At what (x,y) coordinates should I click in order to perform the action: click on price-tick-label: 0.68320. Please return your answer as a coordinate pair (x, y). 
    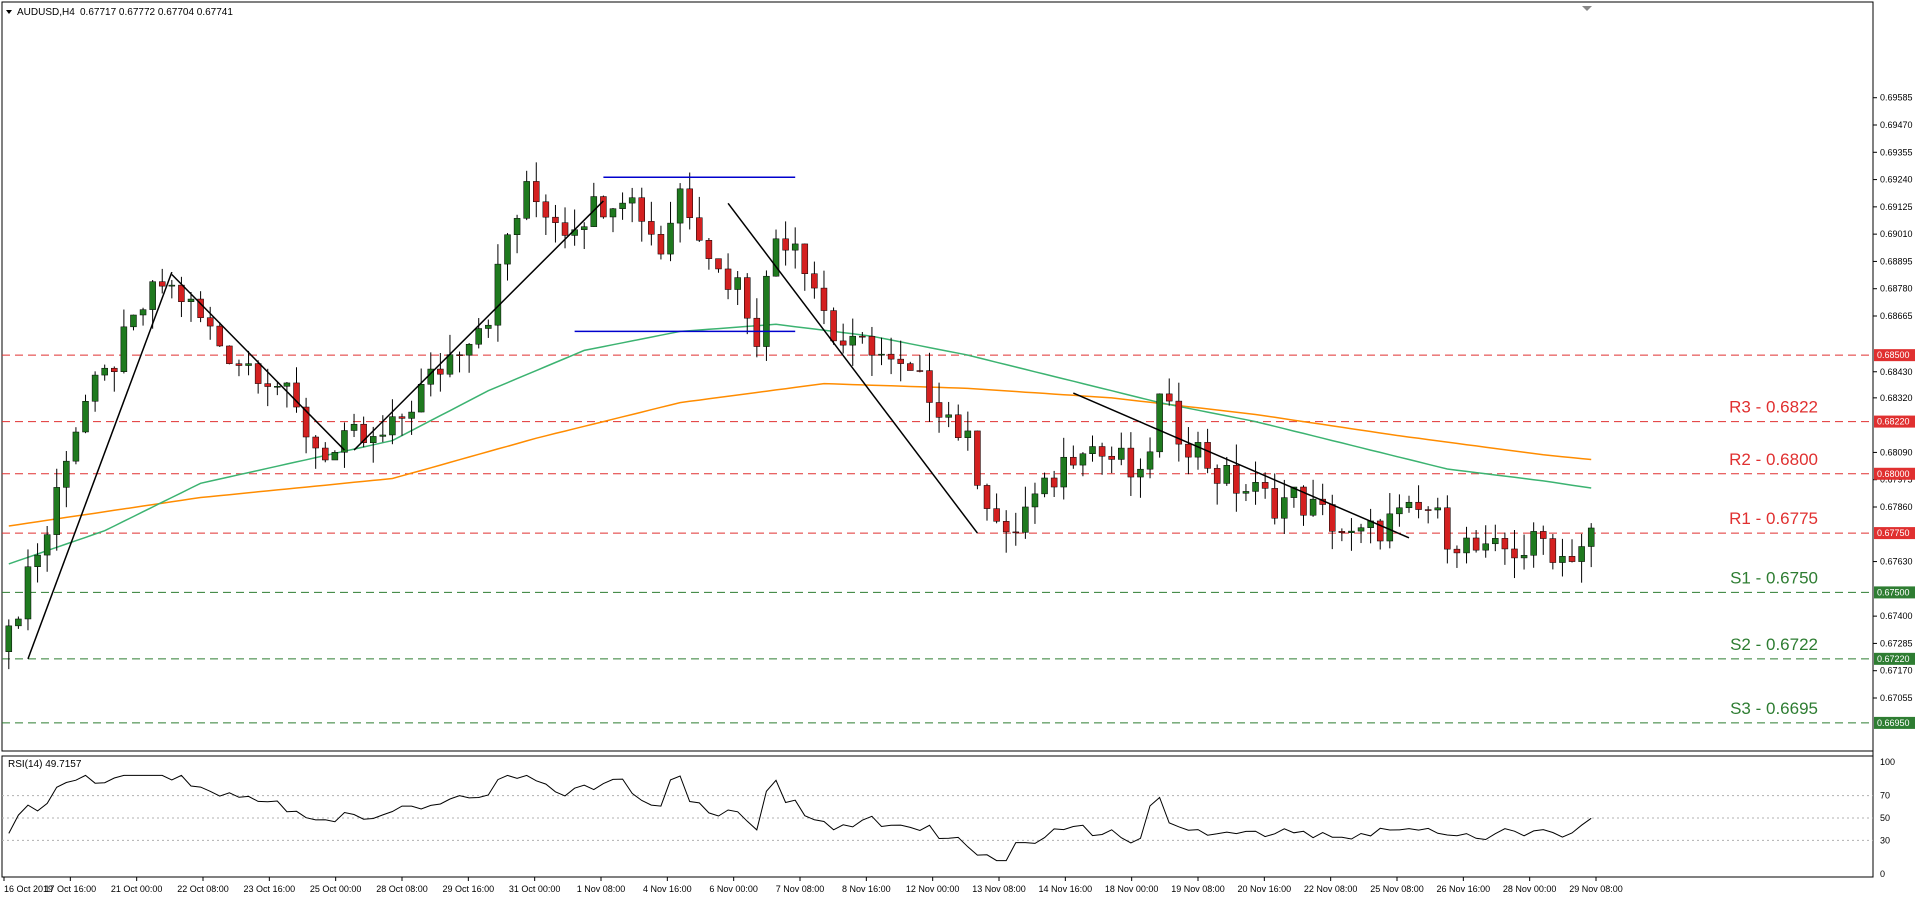
    Looking at the image, I should click on (1896, 398).